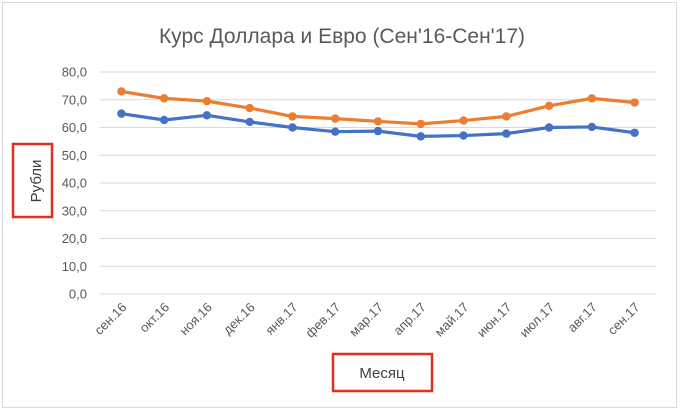 The width and height of the screenshot is (681, 412). Describe the element at coordinates (281, 319) in the screenshot. I see `x-tick-label: янв.17` at that location.